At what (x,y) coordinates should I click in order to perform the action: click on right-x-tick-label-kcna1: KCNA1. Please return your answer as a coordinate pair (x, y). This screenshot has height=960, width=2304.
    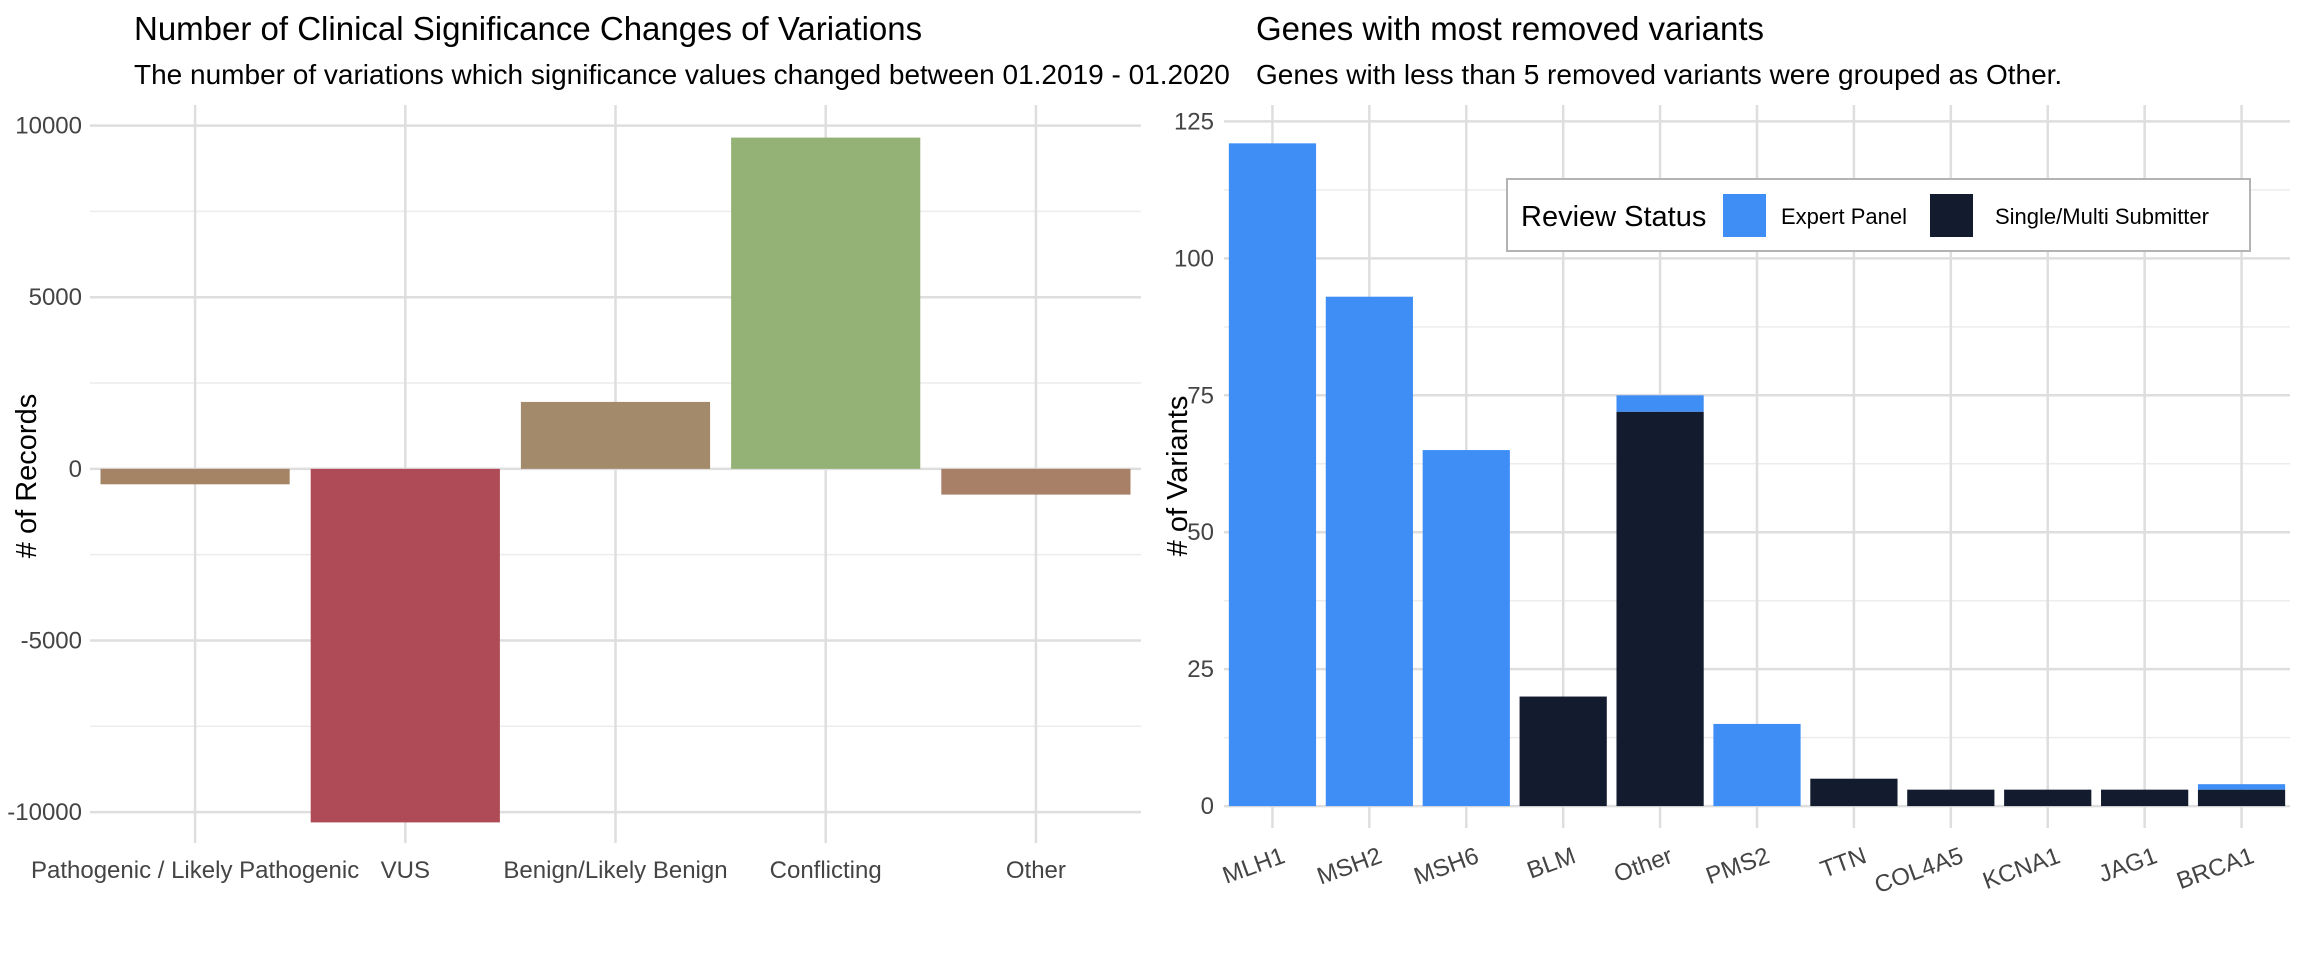
    Looking at the image, I should click on (2021, 868).